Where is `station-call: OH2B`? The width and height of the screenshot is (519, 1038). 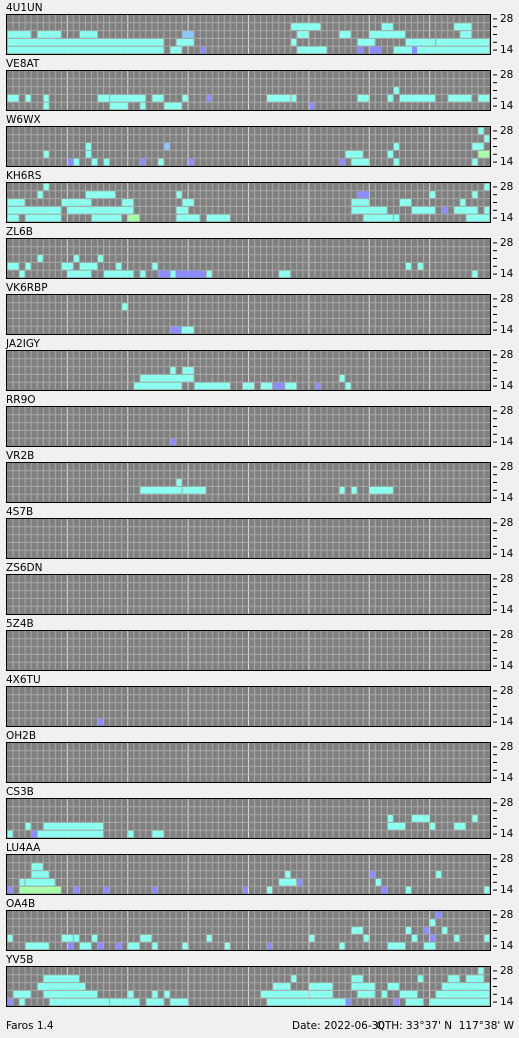
station-call: OH2B is located at coordinates (21, 736).